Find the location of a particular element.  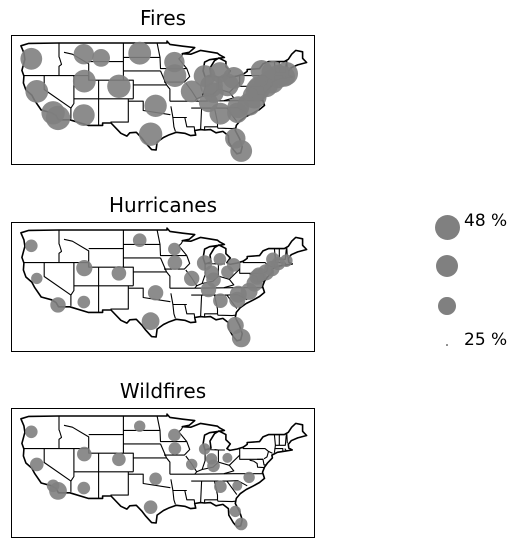

legend-label-max: 48 % is located at coordinates (486, 221).